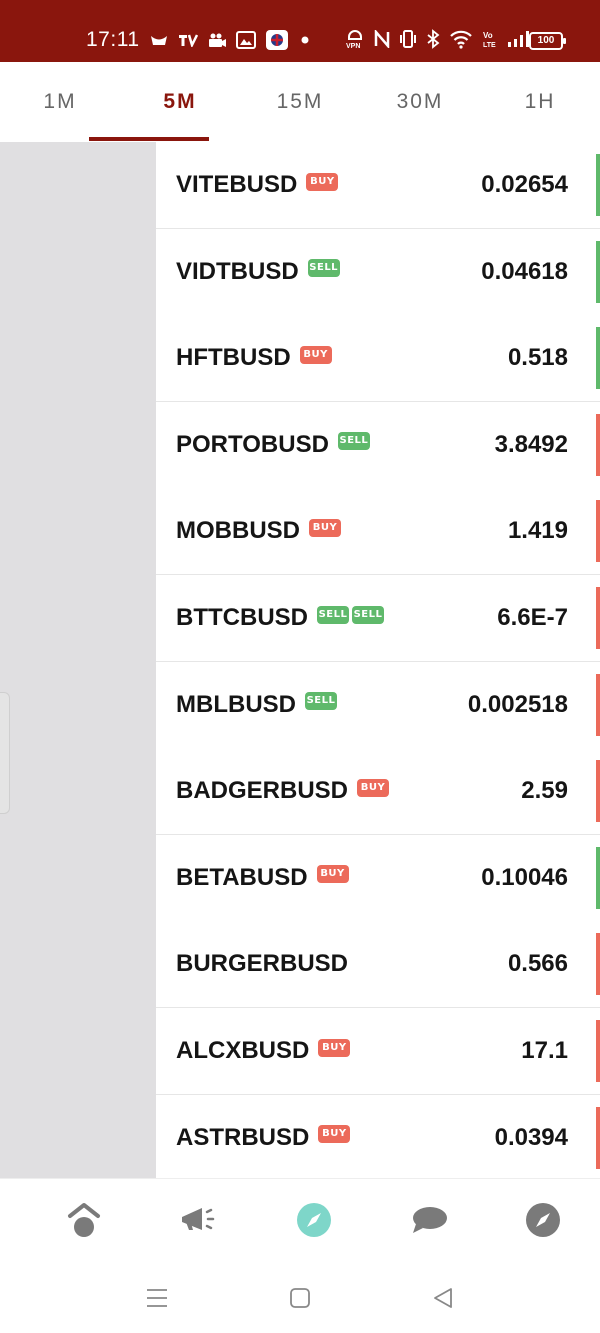 This screenshot has width=600, height=1333. I want to click on home-icon, so click(84, 1220).